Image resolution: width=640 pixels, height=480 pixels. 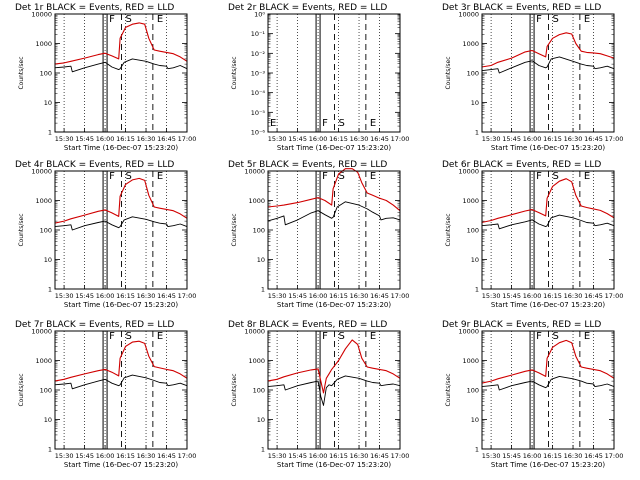 I want to click on corner-label: E, so click(x=273, y=123).